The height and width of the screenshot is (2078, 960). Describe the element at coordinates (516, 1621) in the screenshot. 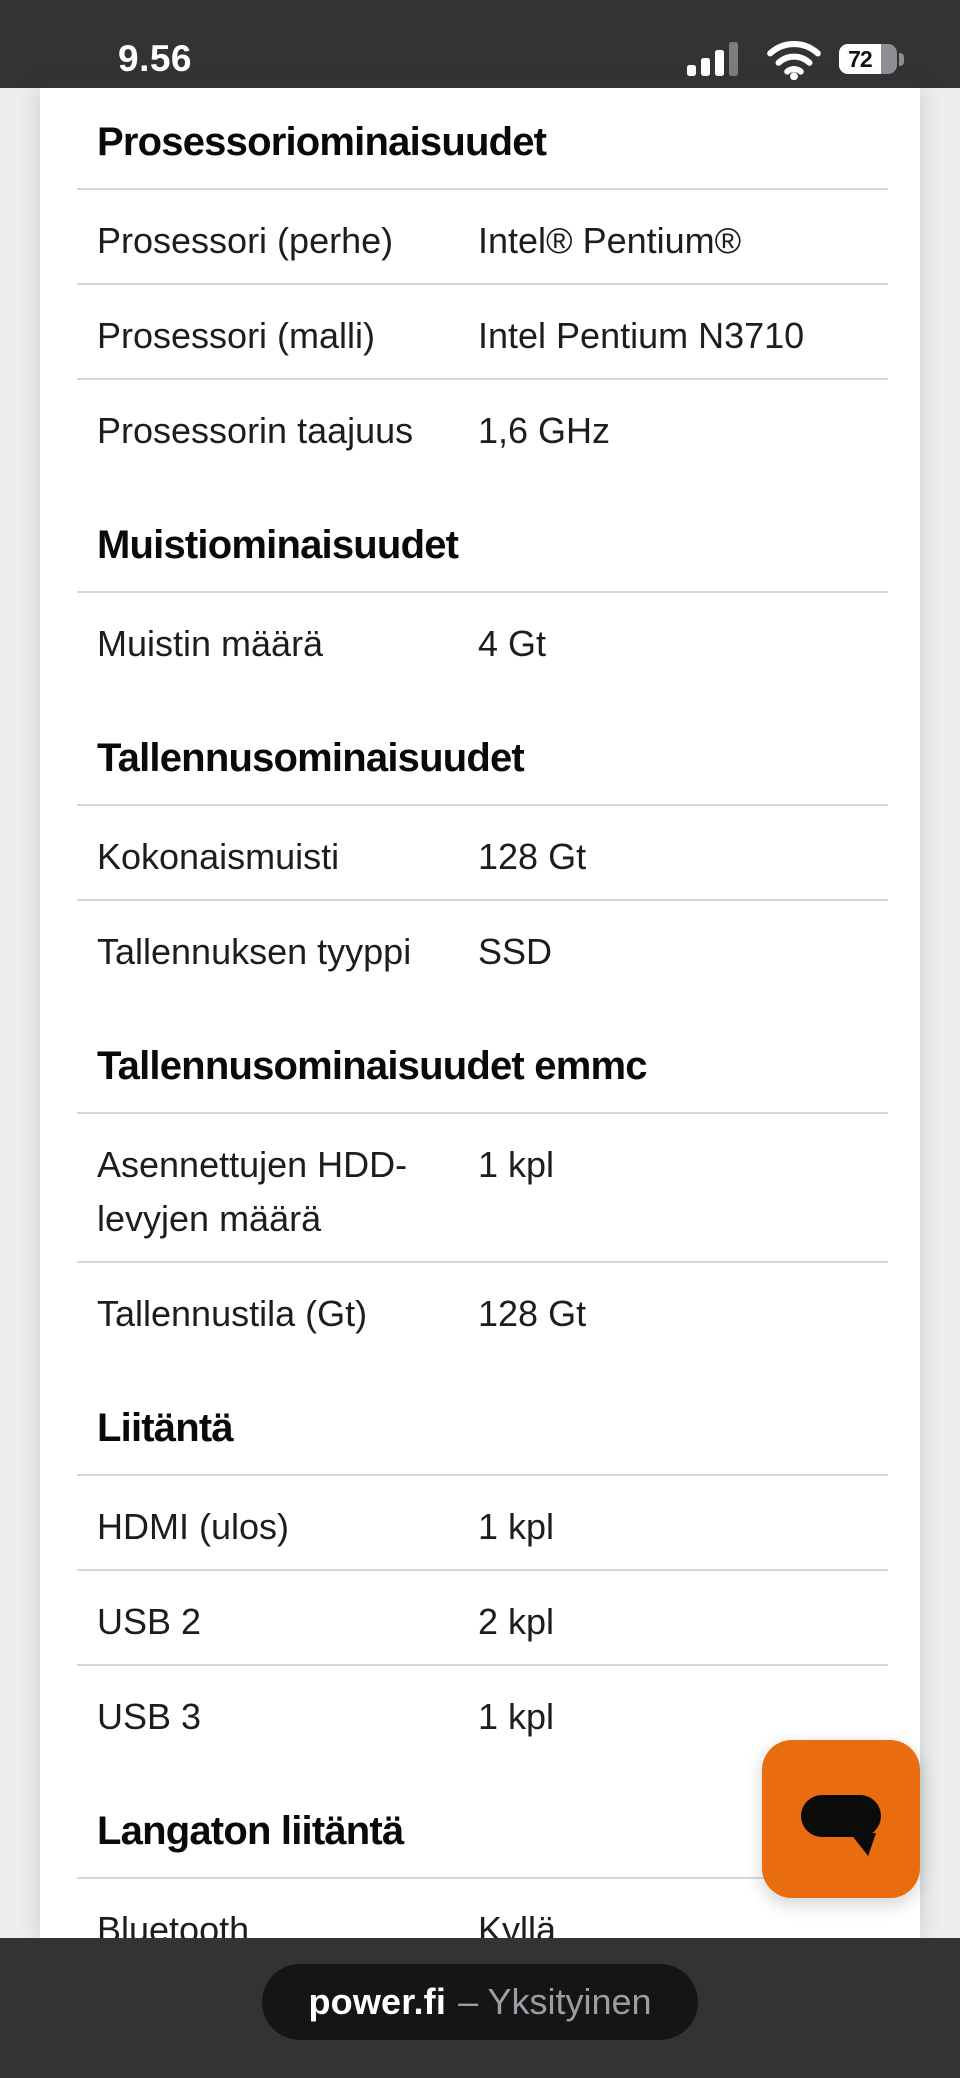

I see `spec-value: 2 kpl` at that location.